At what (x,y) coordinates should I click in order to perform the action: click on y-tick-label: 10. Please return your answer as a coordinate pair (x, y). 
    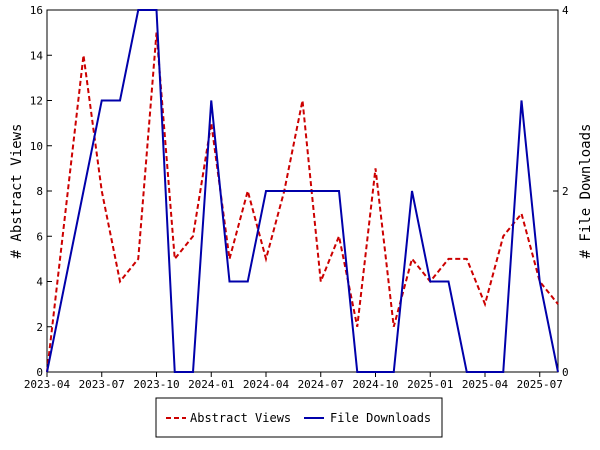
    Looking at the image, I should click on (36, 146).